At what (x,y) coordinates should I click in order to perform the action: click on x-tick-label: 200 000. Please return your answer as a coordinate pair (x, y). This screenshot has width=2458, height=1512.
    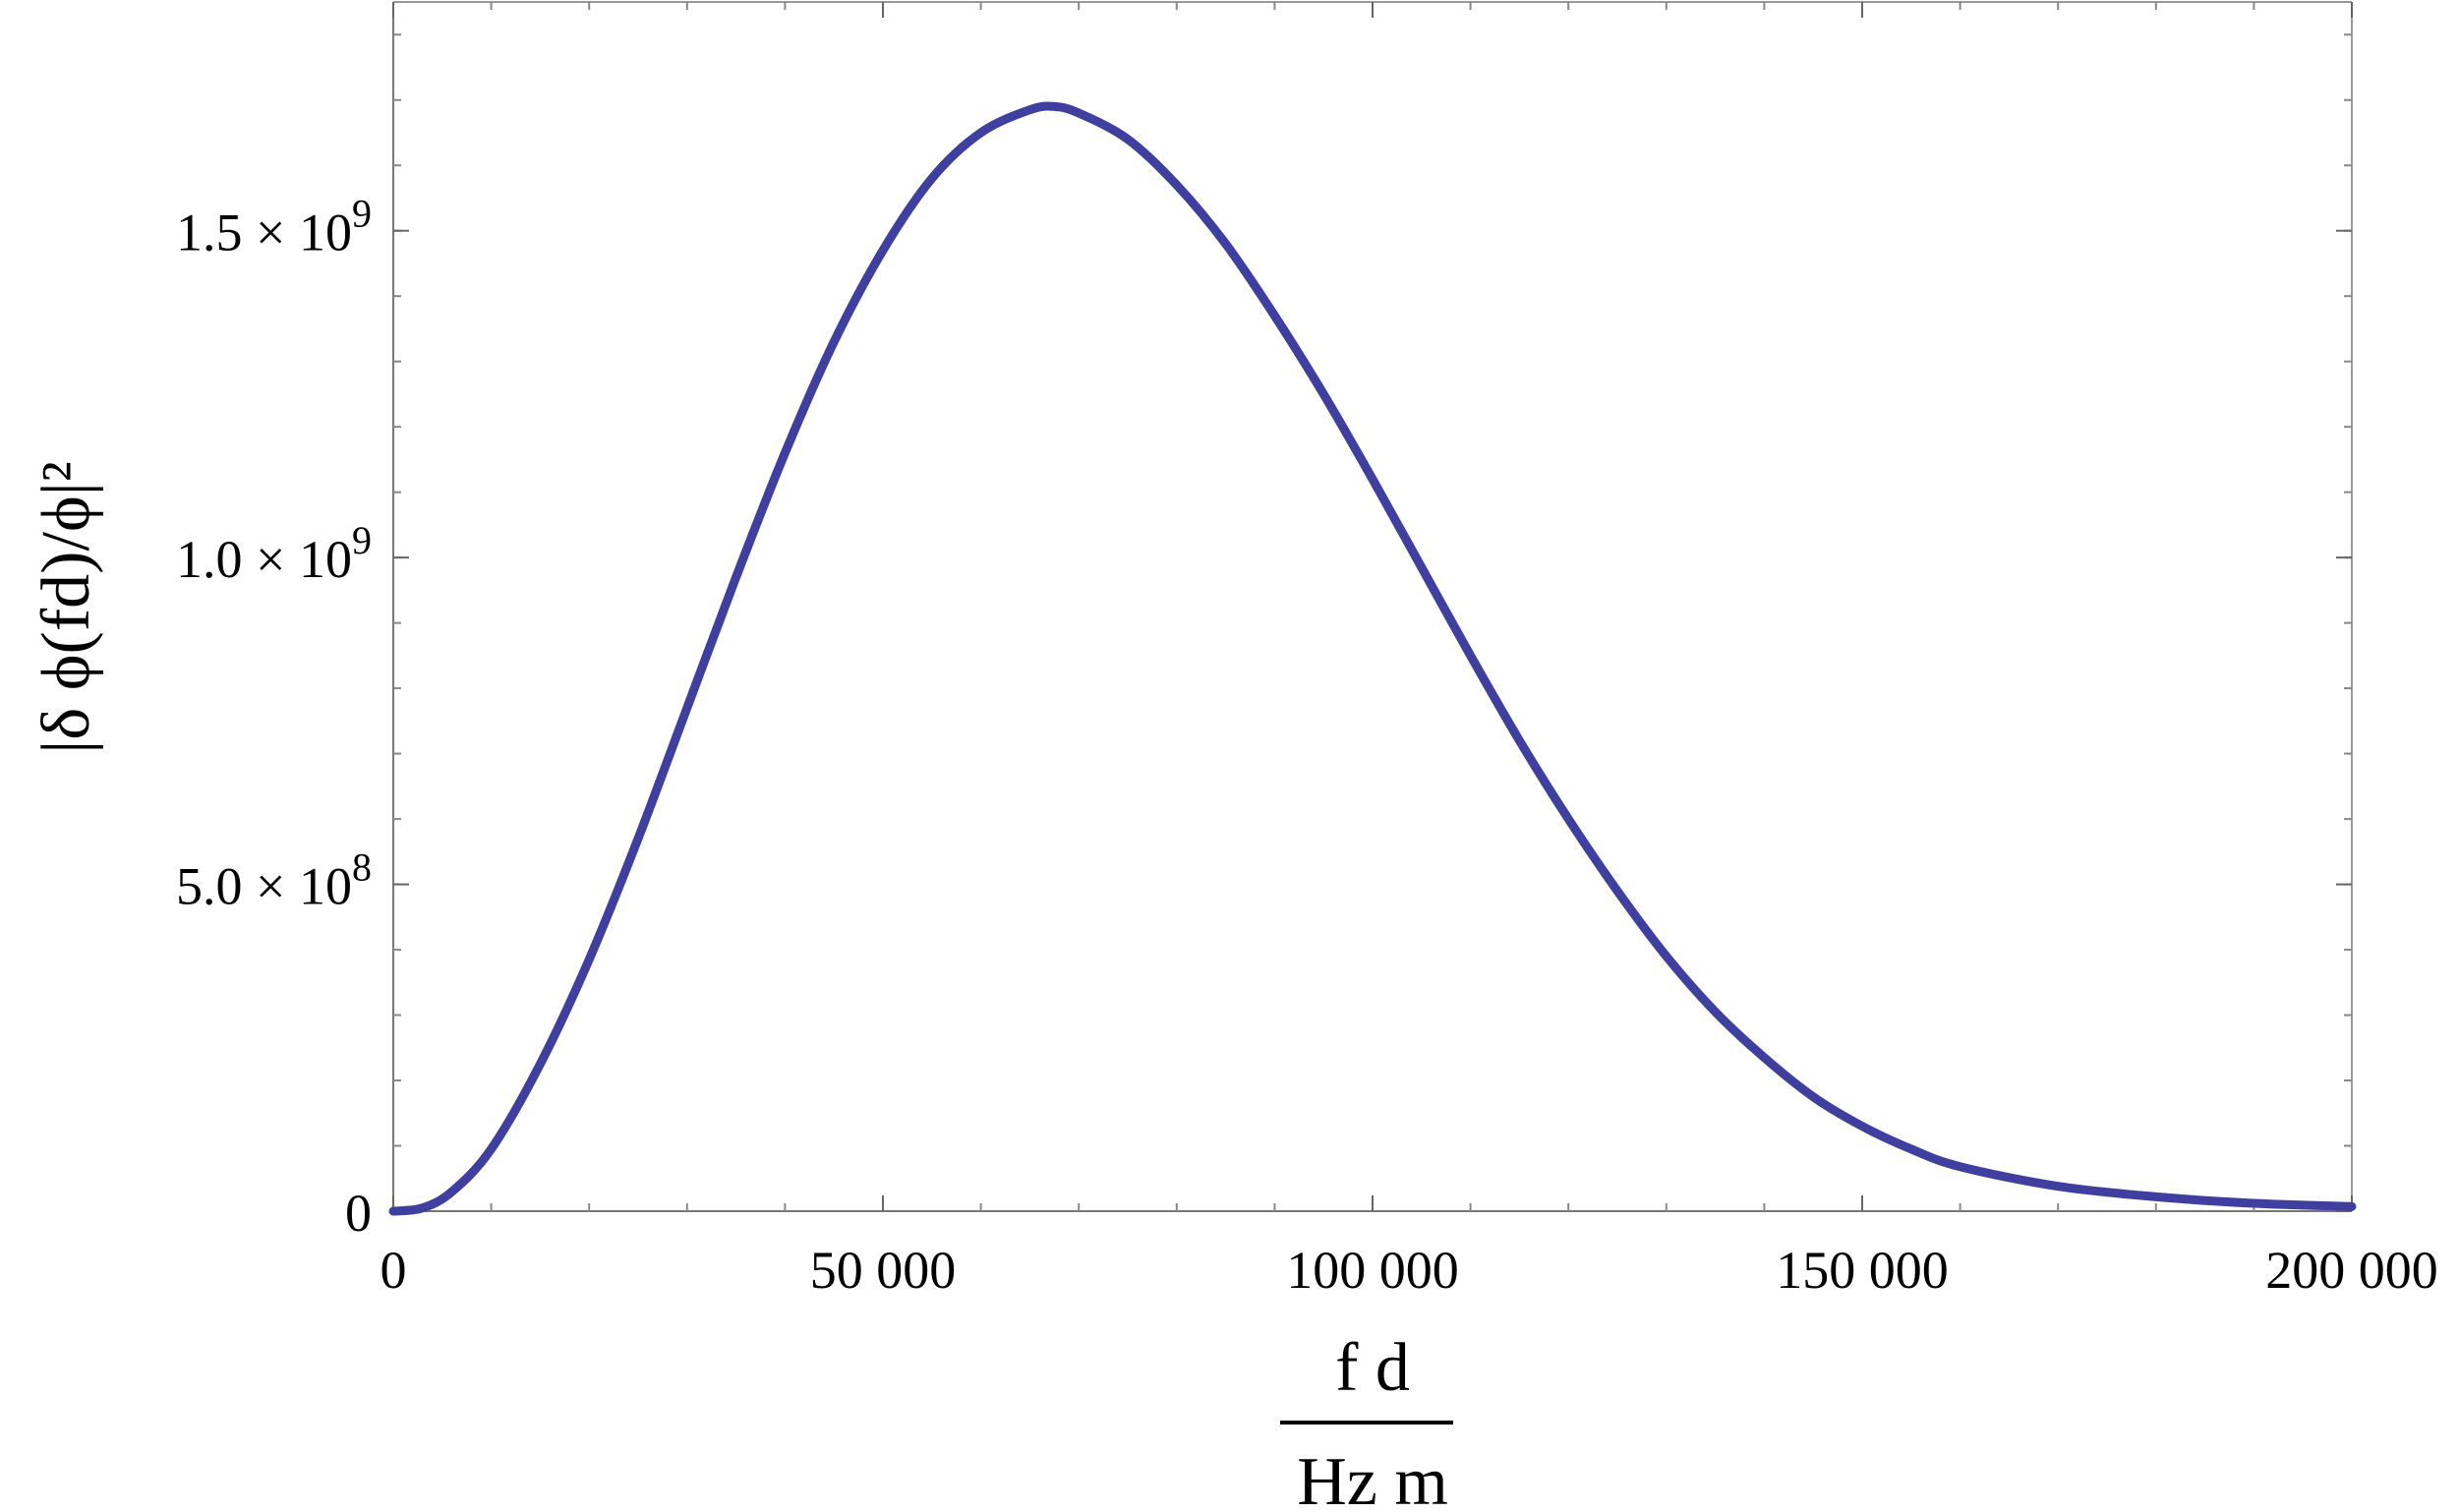
    Looking at the image, I should click on (2351, 1270).